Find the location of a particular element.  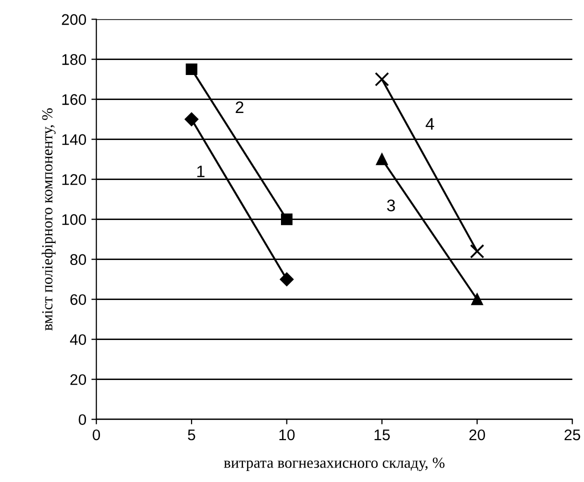

x-tick-label: 5 is located at coordinates (192, 435).